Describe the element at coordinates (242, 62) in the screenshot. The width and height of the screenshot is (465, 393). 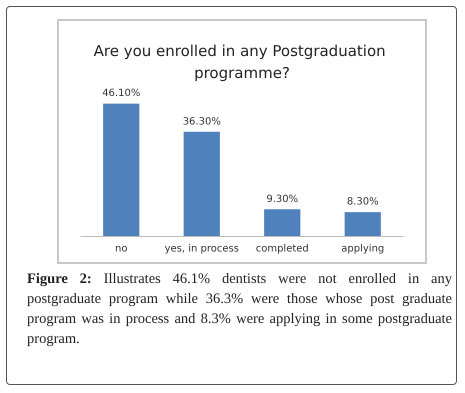
I see `chart-title: Are you enrolled in any Postgraduation programme?` at that location.